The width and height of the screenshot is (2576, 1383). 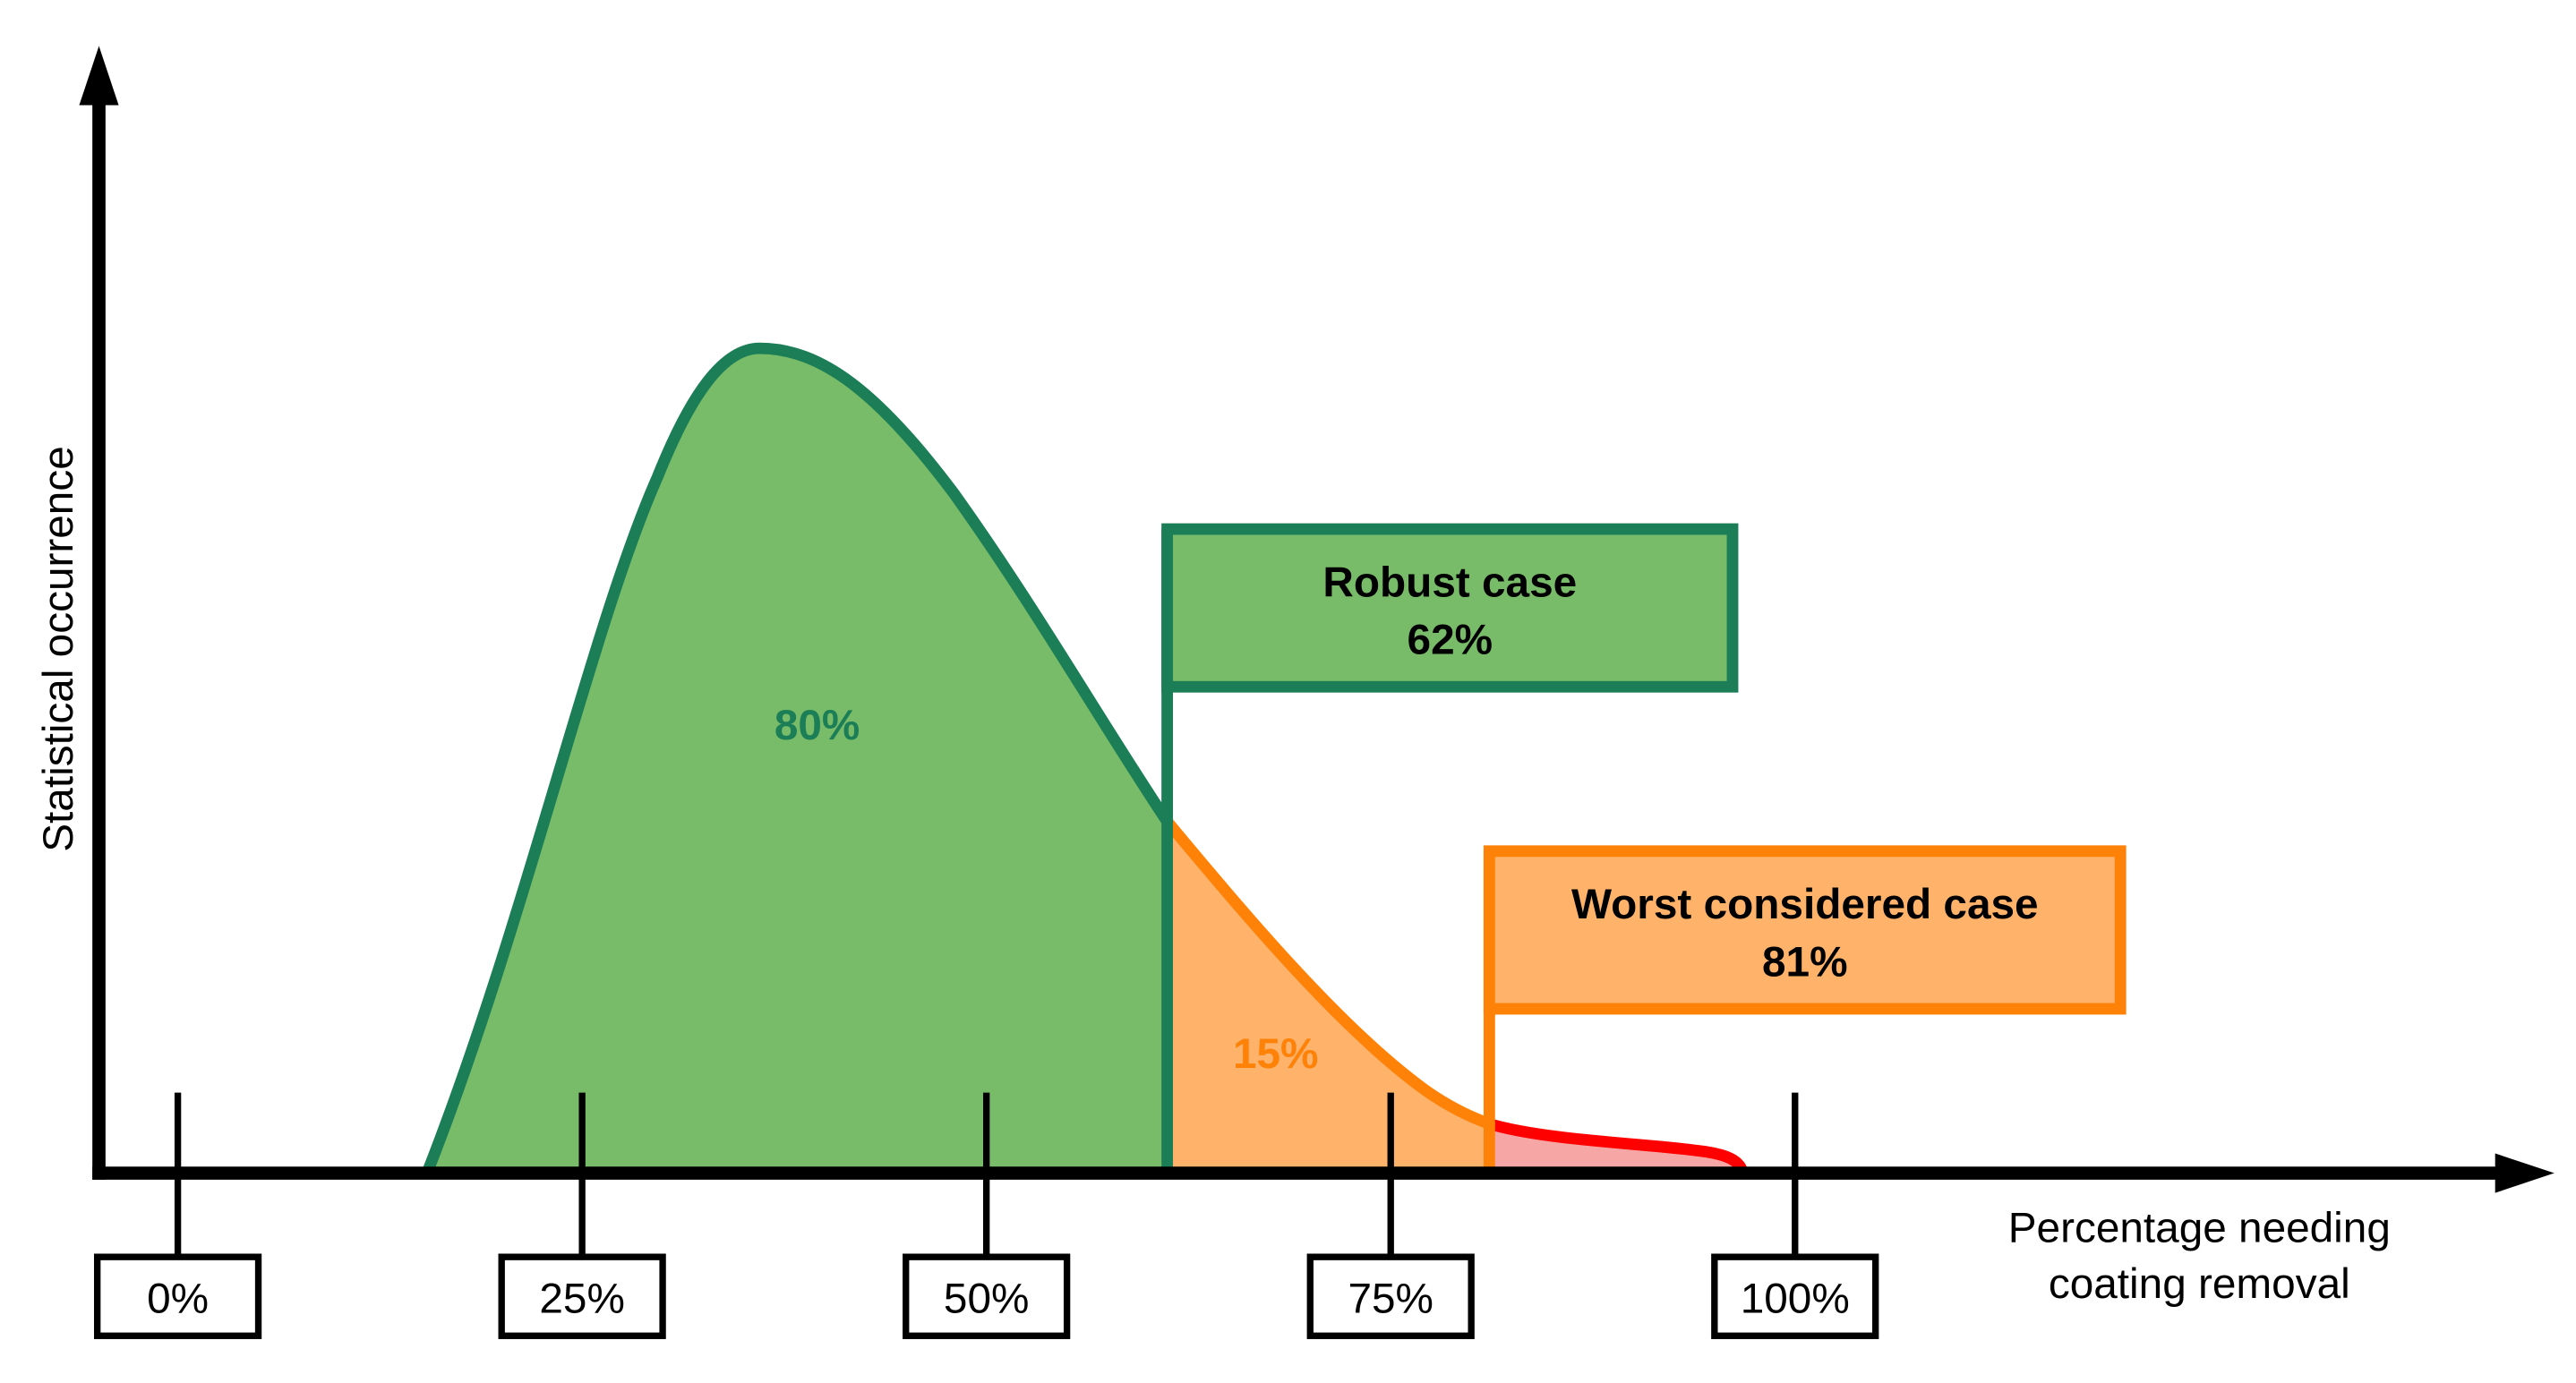 What do you see at coordinates (1805, 962) in the screenshot?
I see `worst-flag-value: 81%` at bounding box center [1805, 962].